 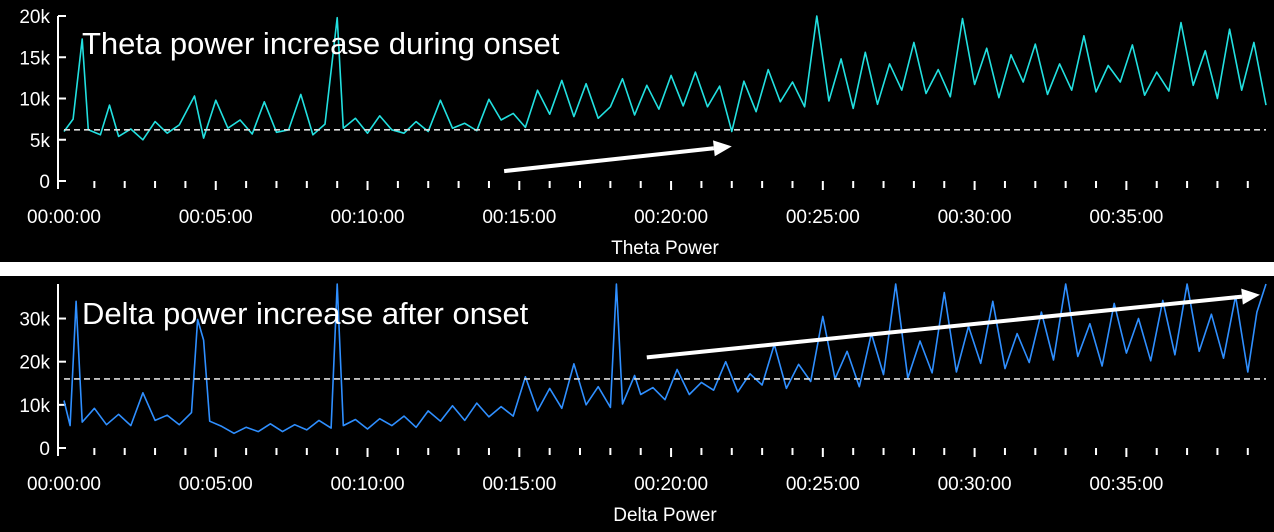 What do you see at coordinates (519, 484) in the screenshot?
I see `delta-x-tick-label: 00:15:00` at bounding box center [519, 484].